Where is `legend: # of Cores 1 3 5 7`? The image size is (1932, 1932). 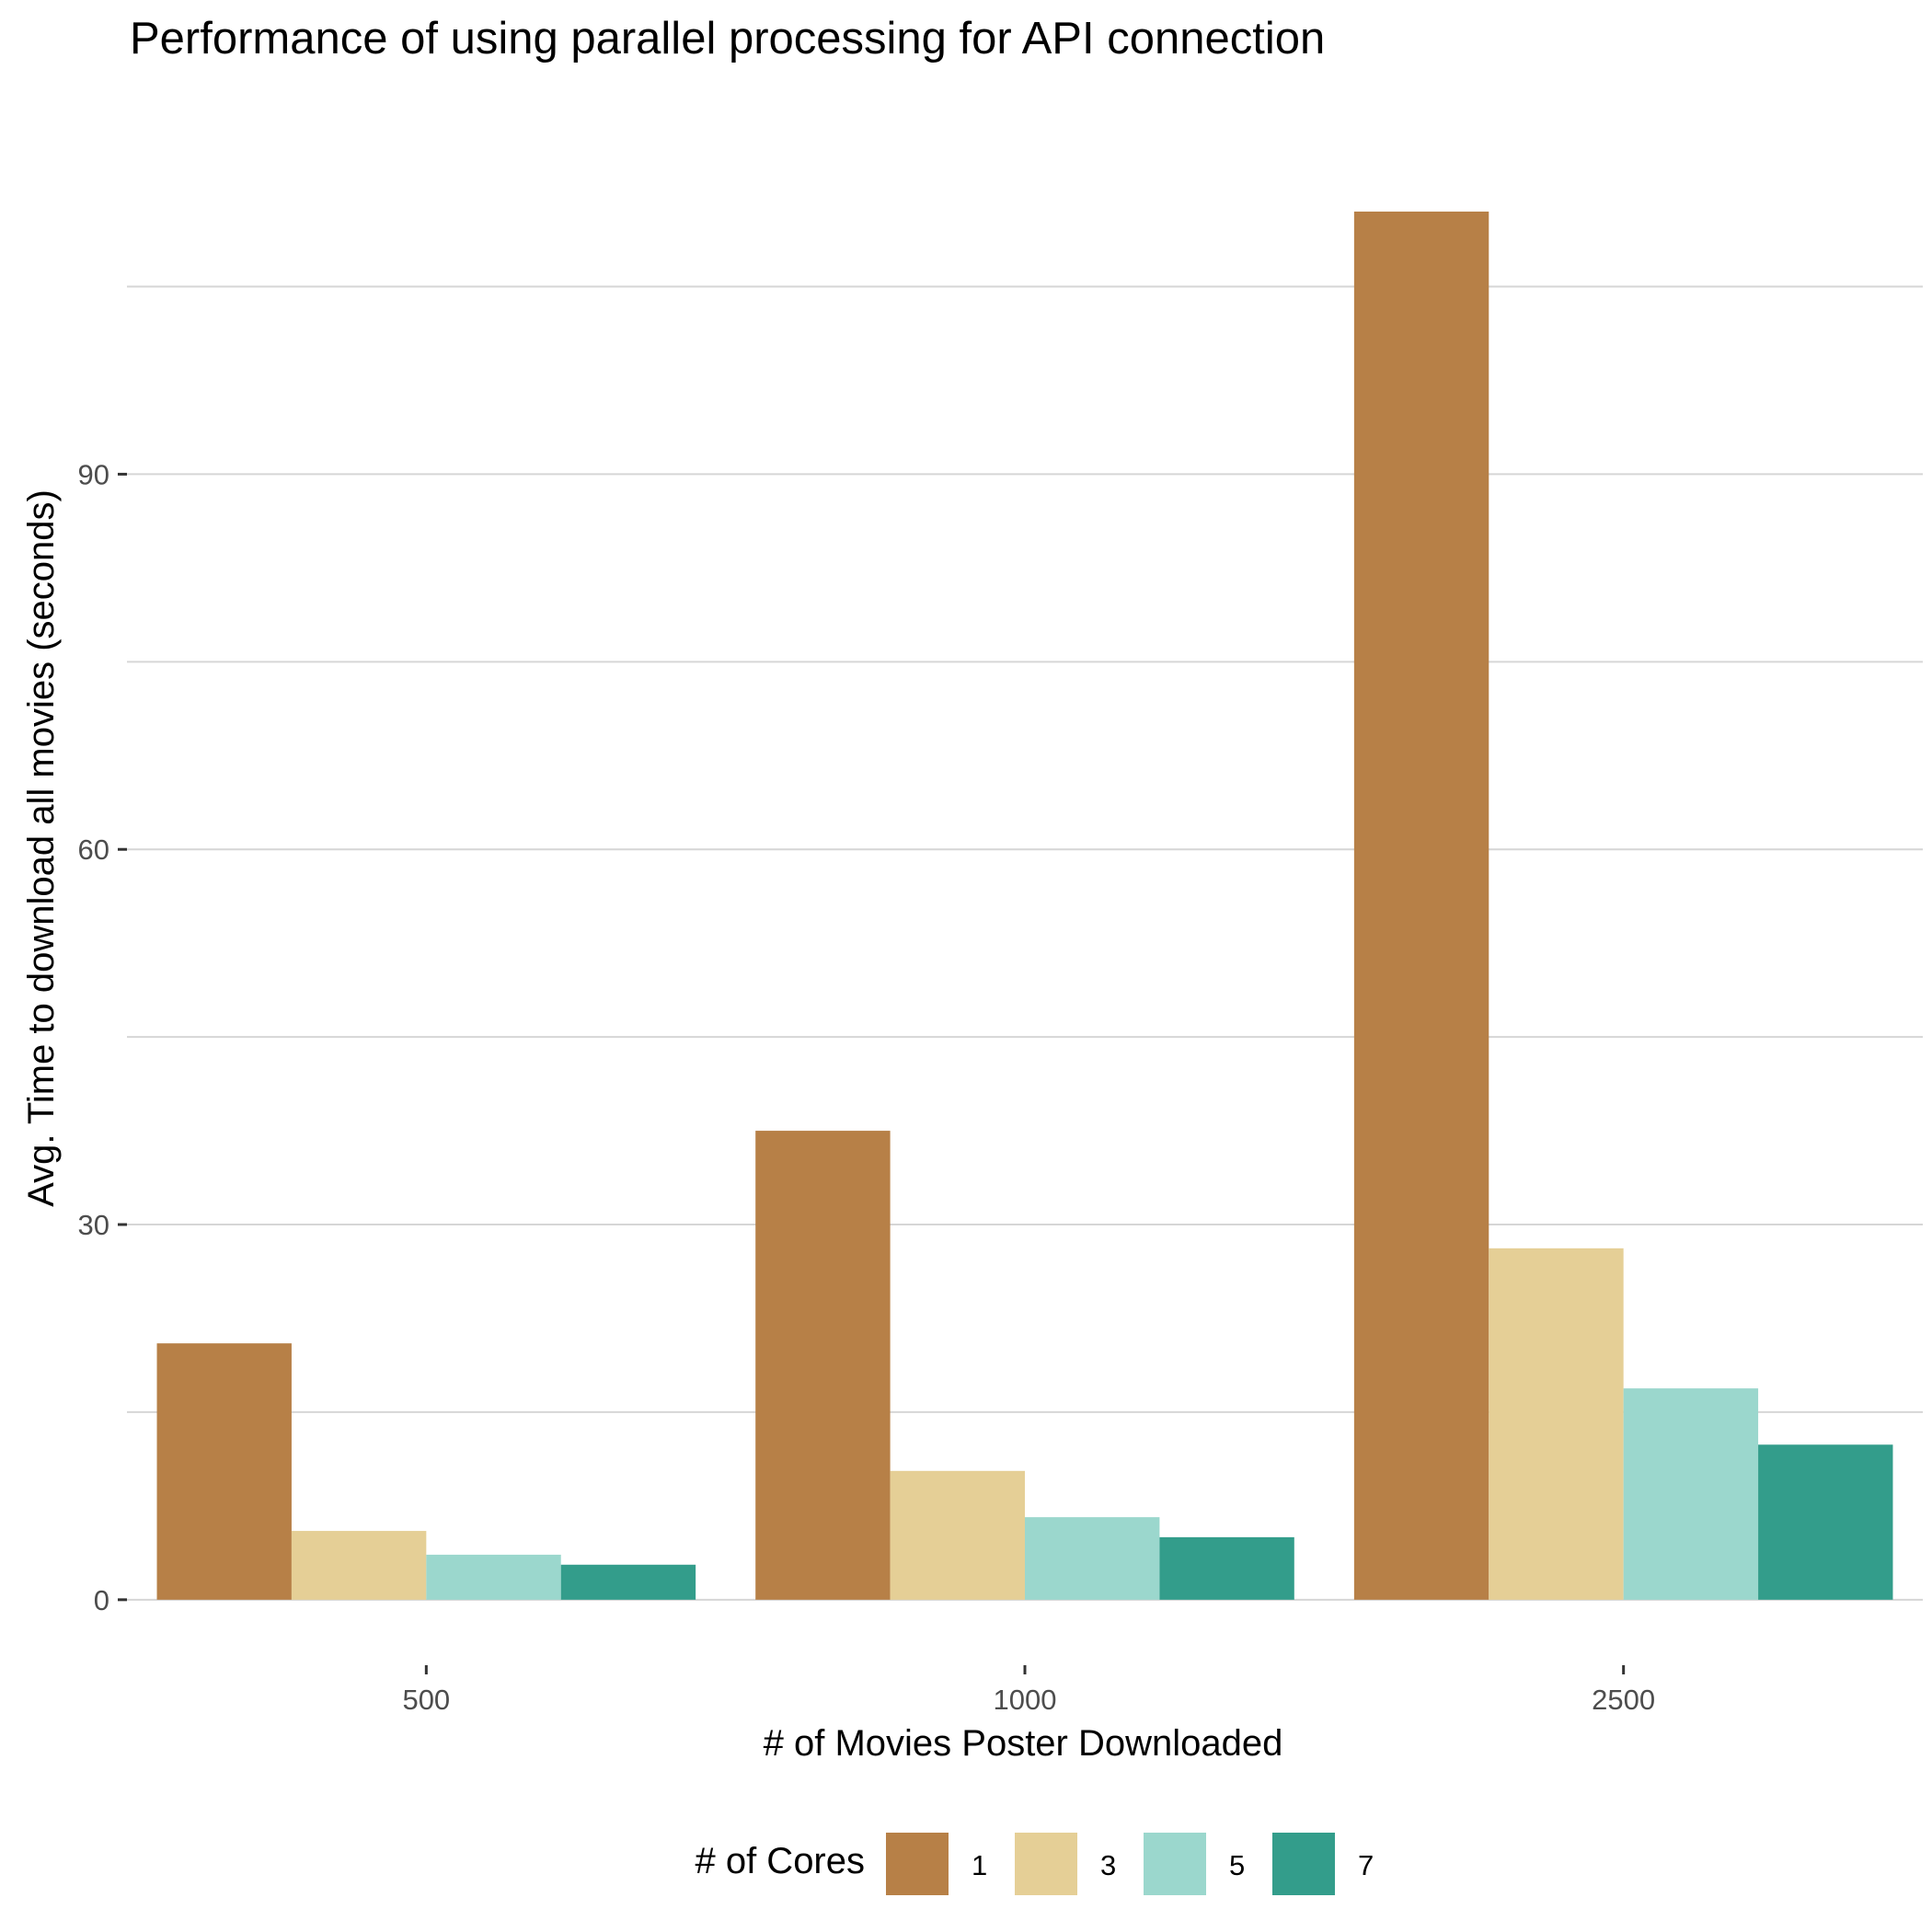
legend: # of Cores 1 3 5 7 is located at coordinates (1034, 1864).